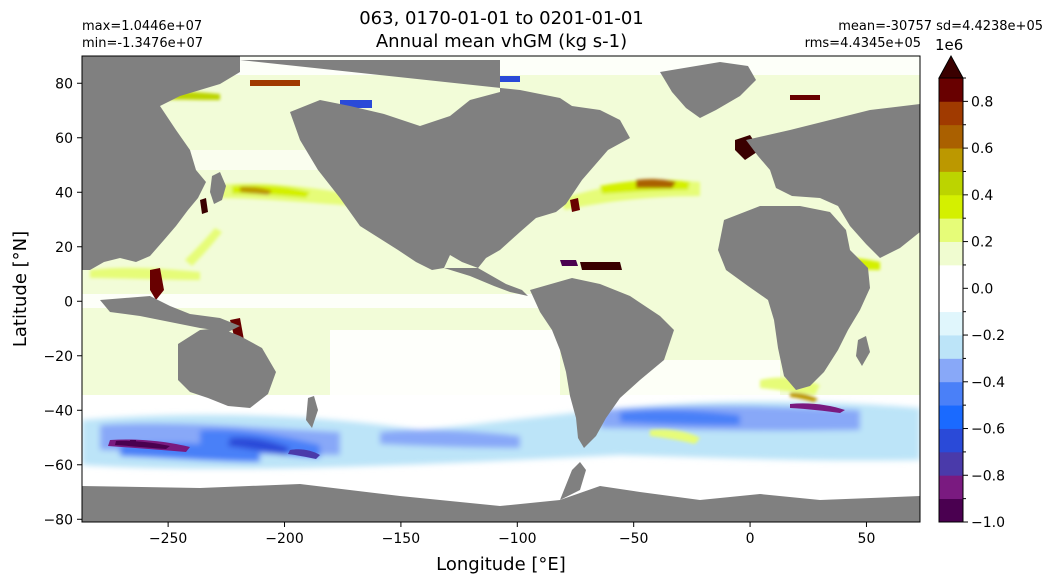 This screenshot has height=585, width=1049. I want to click on colorbar: −1.0 −0.8 −0.6 −0.4 −0.2 0.0 0.2 0.4 0.6 0.8, so click(971, 292).